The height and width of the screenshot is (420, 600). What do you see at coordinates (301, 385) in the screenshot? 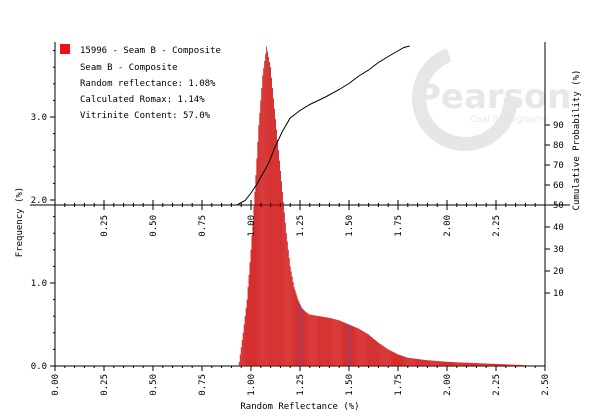
I see `x-tick-label: 1.25` at bounding box center [301, 385].